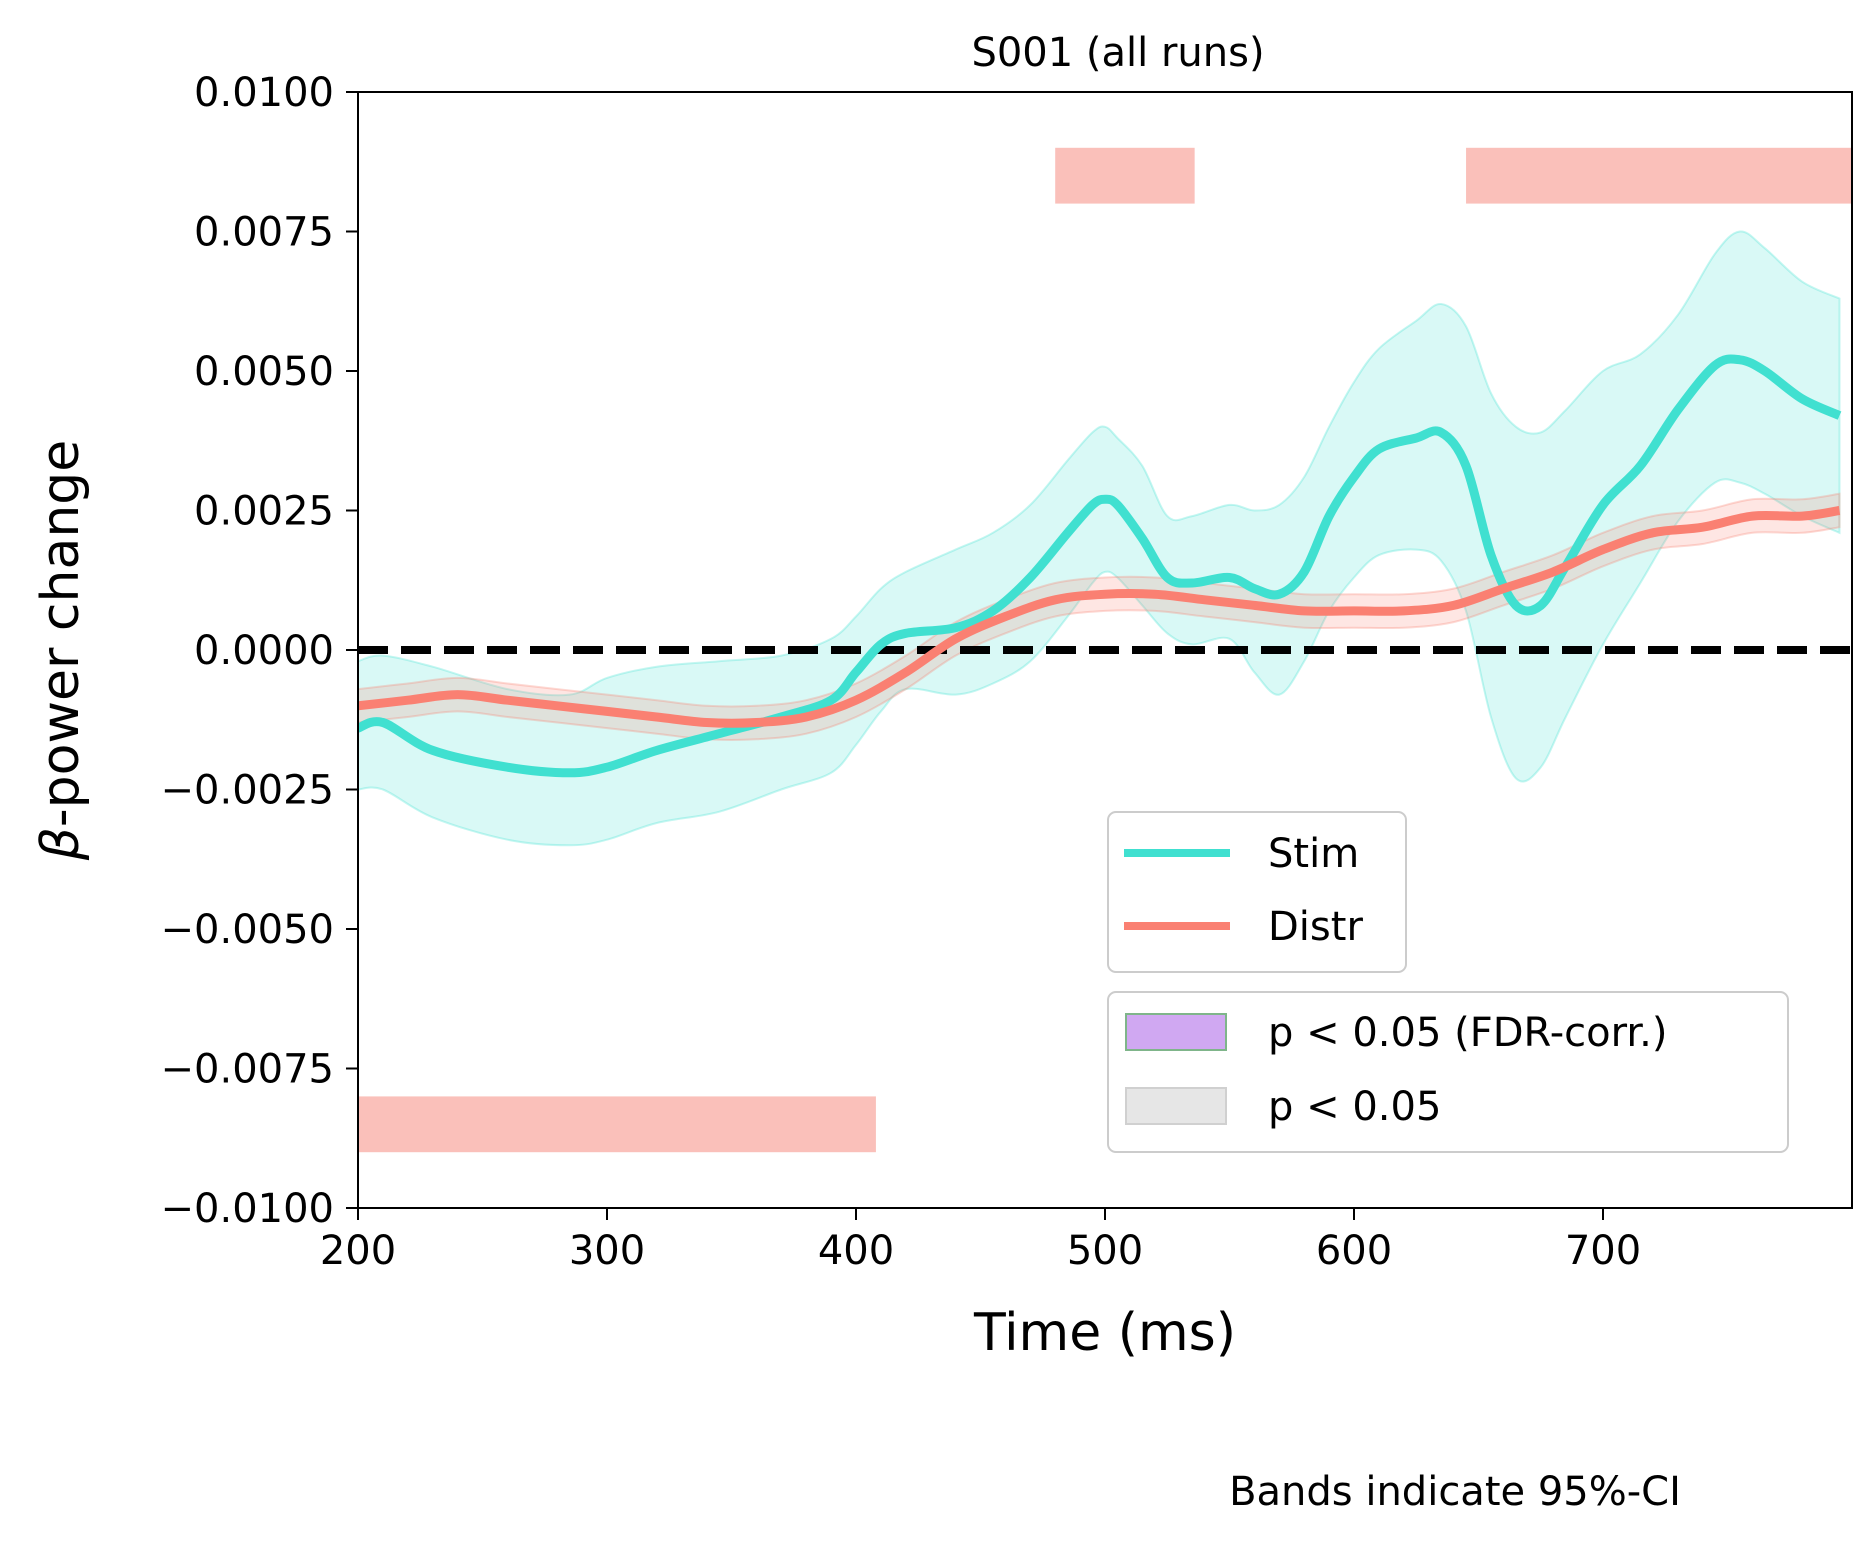  What do you see at coordinates (1117, 53) in the screenshot?
I see `chart-title: S001 (all runs)` at bounding box center [1117, 53].